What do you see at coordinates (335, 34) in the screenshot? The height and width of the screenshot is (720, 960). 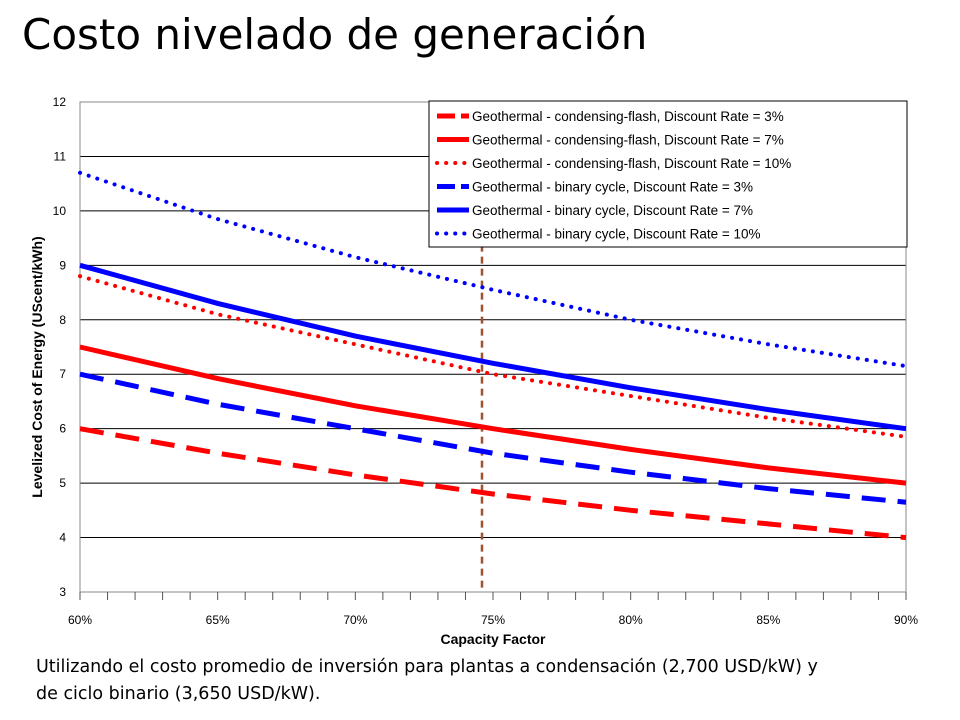 I see `slide-title: Costo nivelado de generación` at bounding box center [335, 34].